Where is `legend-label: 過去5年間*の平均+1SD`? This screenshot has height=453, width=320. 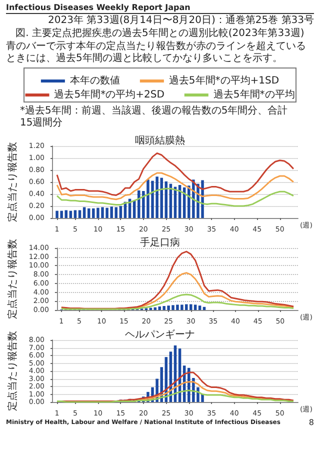
legend-label: 過去5年間*の平均+1SD is located at coordinates (224, 80).